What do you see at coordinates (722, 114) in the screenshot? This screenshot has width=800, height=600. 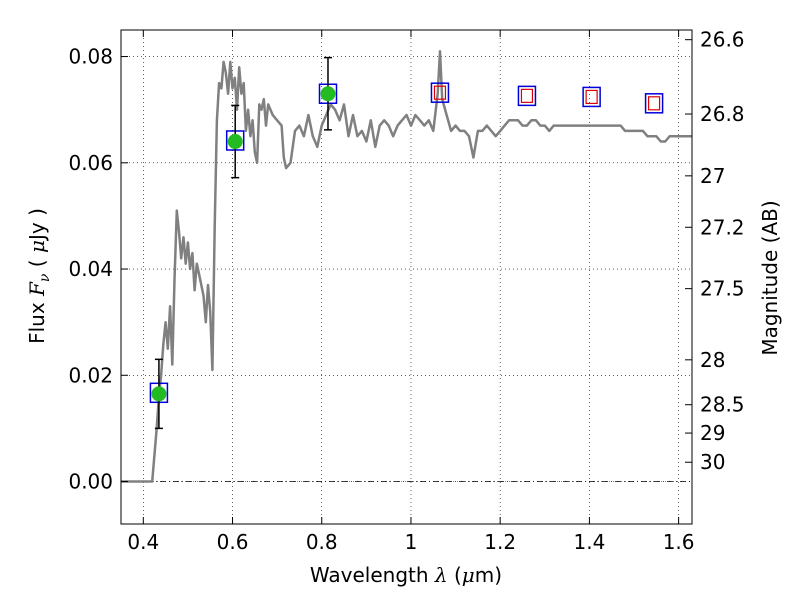 I see `mag-tick-label: 26.8` at bounding box center [722, 114].